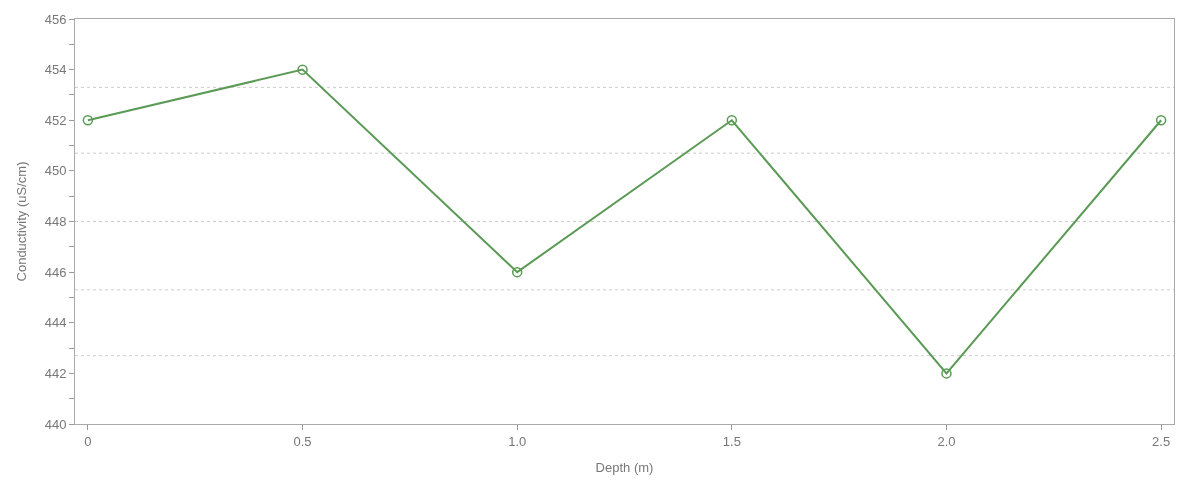 The image size is (1194, 485). I want to click on y-tick-label: 454, so click(55, 70).